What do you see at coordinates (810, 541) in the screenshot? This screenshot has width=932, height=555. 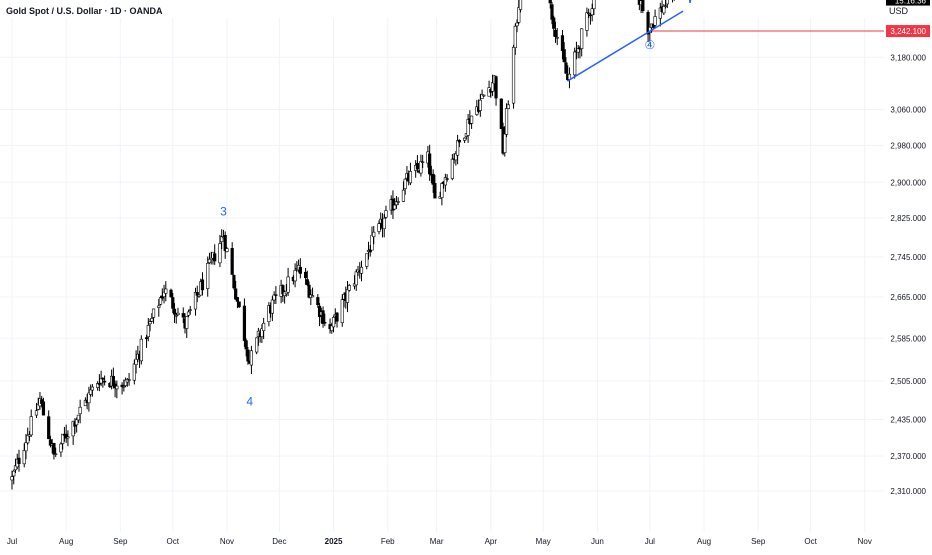 I see `x-tick-label: Oct` at bounding box center [810, 541].